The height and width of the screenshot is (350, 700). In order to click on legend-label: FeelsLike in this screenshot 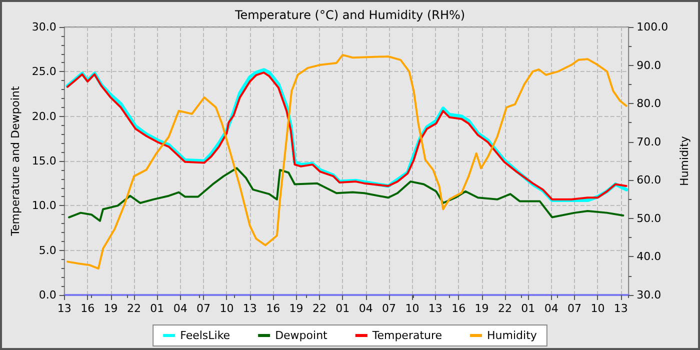, I will do `click(205, 335)`.